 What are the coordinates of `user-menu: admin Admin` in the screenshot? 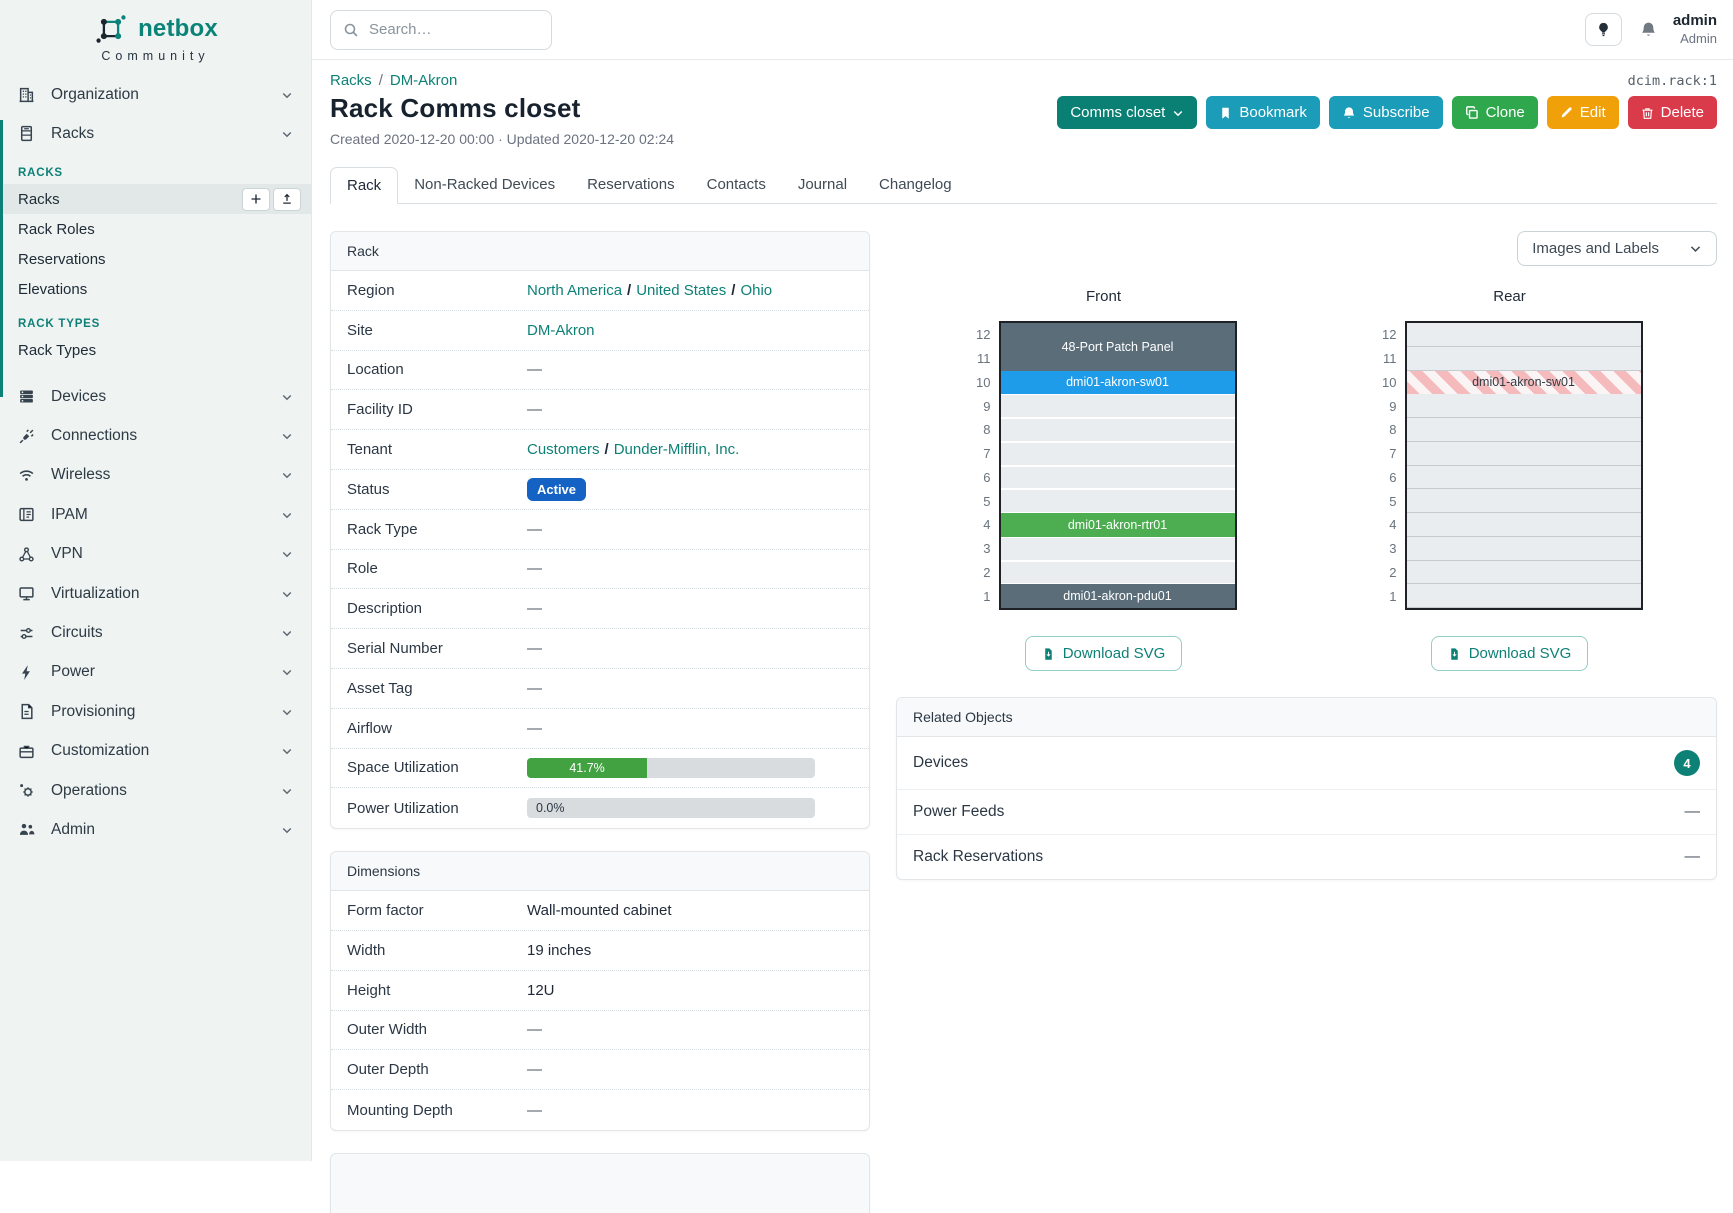 It's located at (1695, 29).